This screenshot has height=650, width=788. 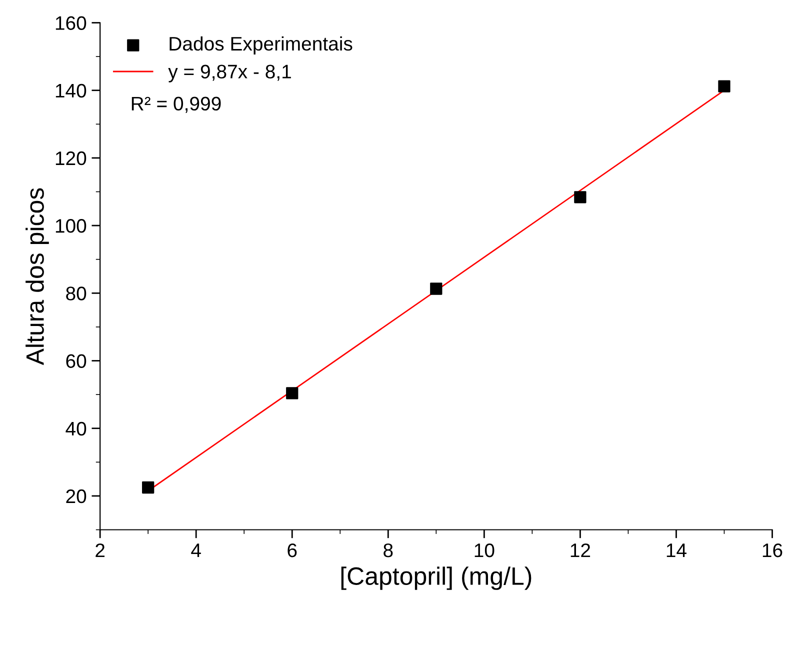 I want to click on x-tick-label: 4, so click(x=196, y=551).